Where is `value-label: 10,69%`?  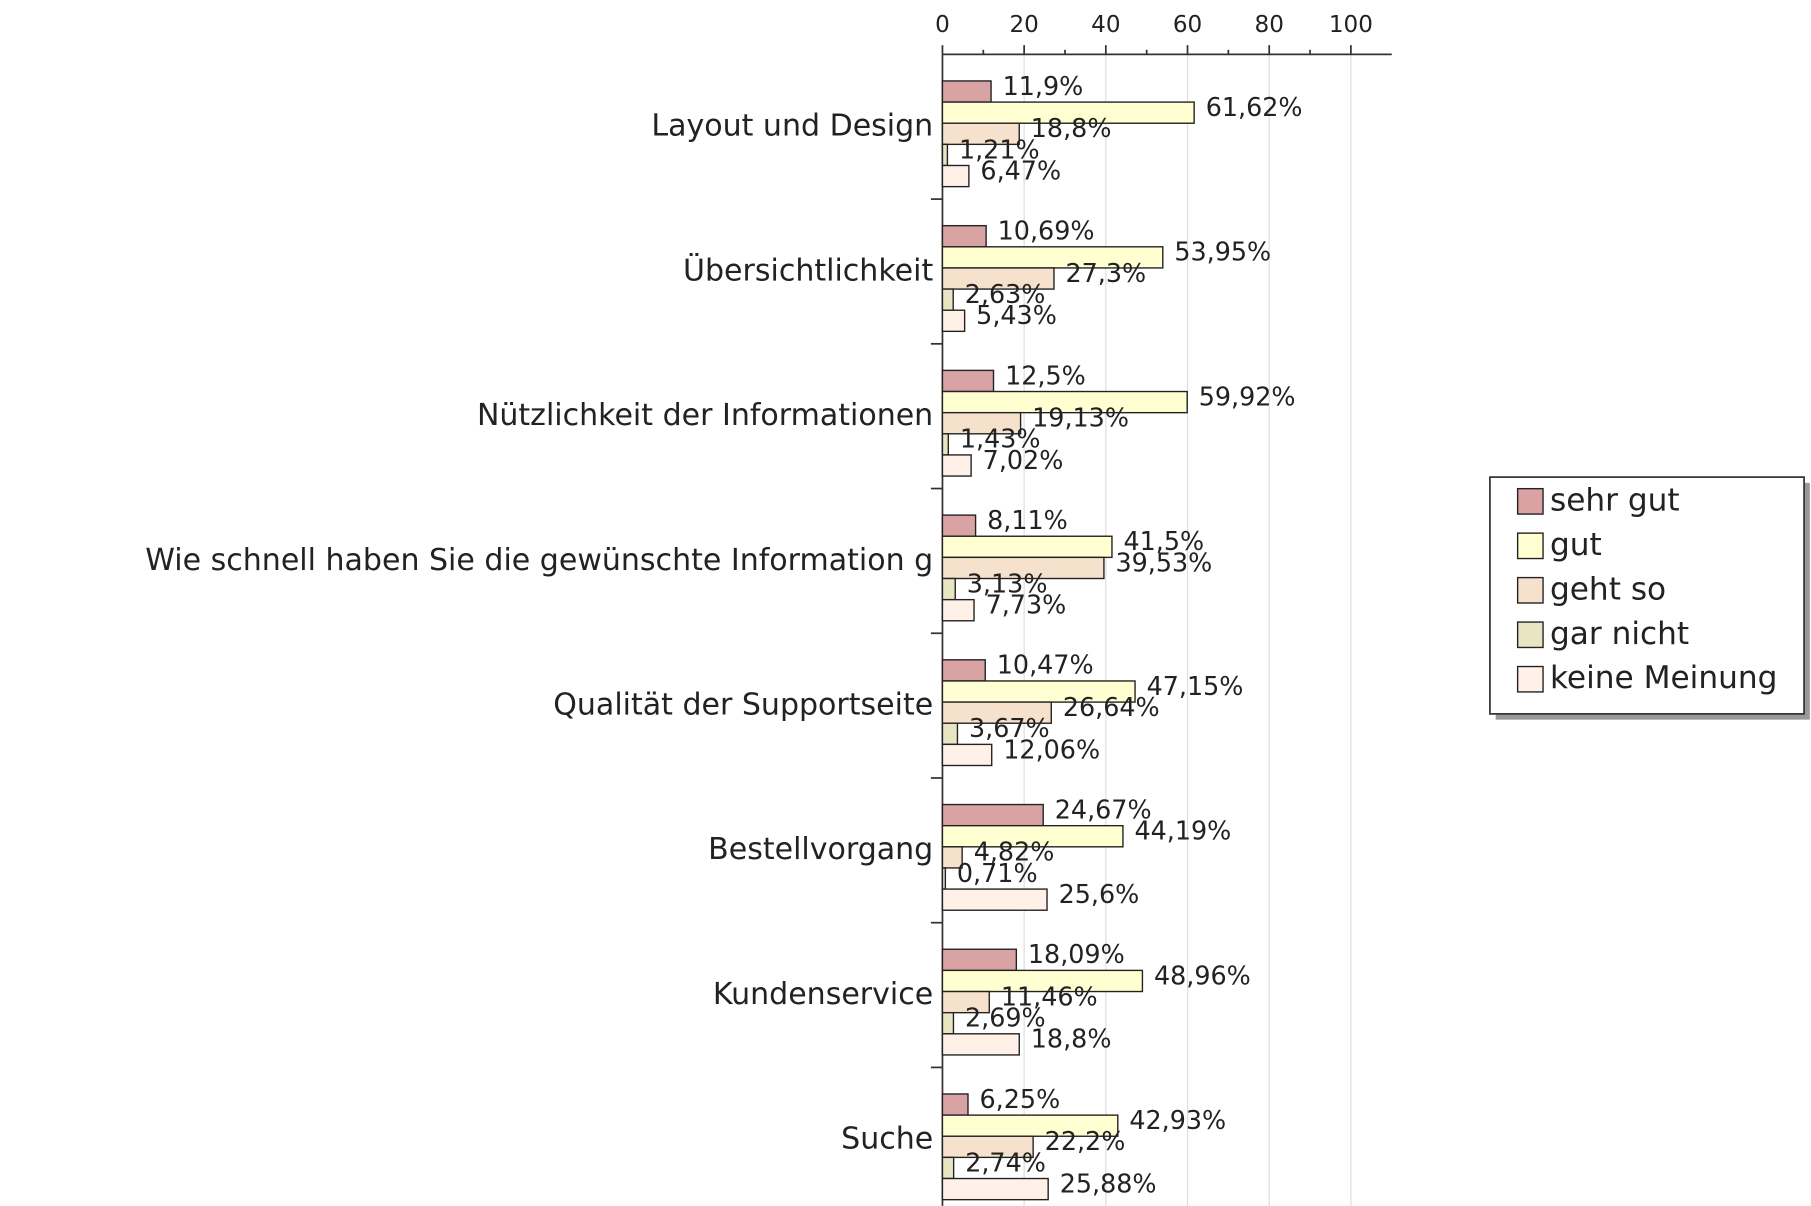 value-label: 10,69% is located at coordinates (1046, 231).